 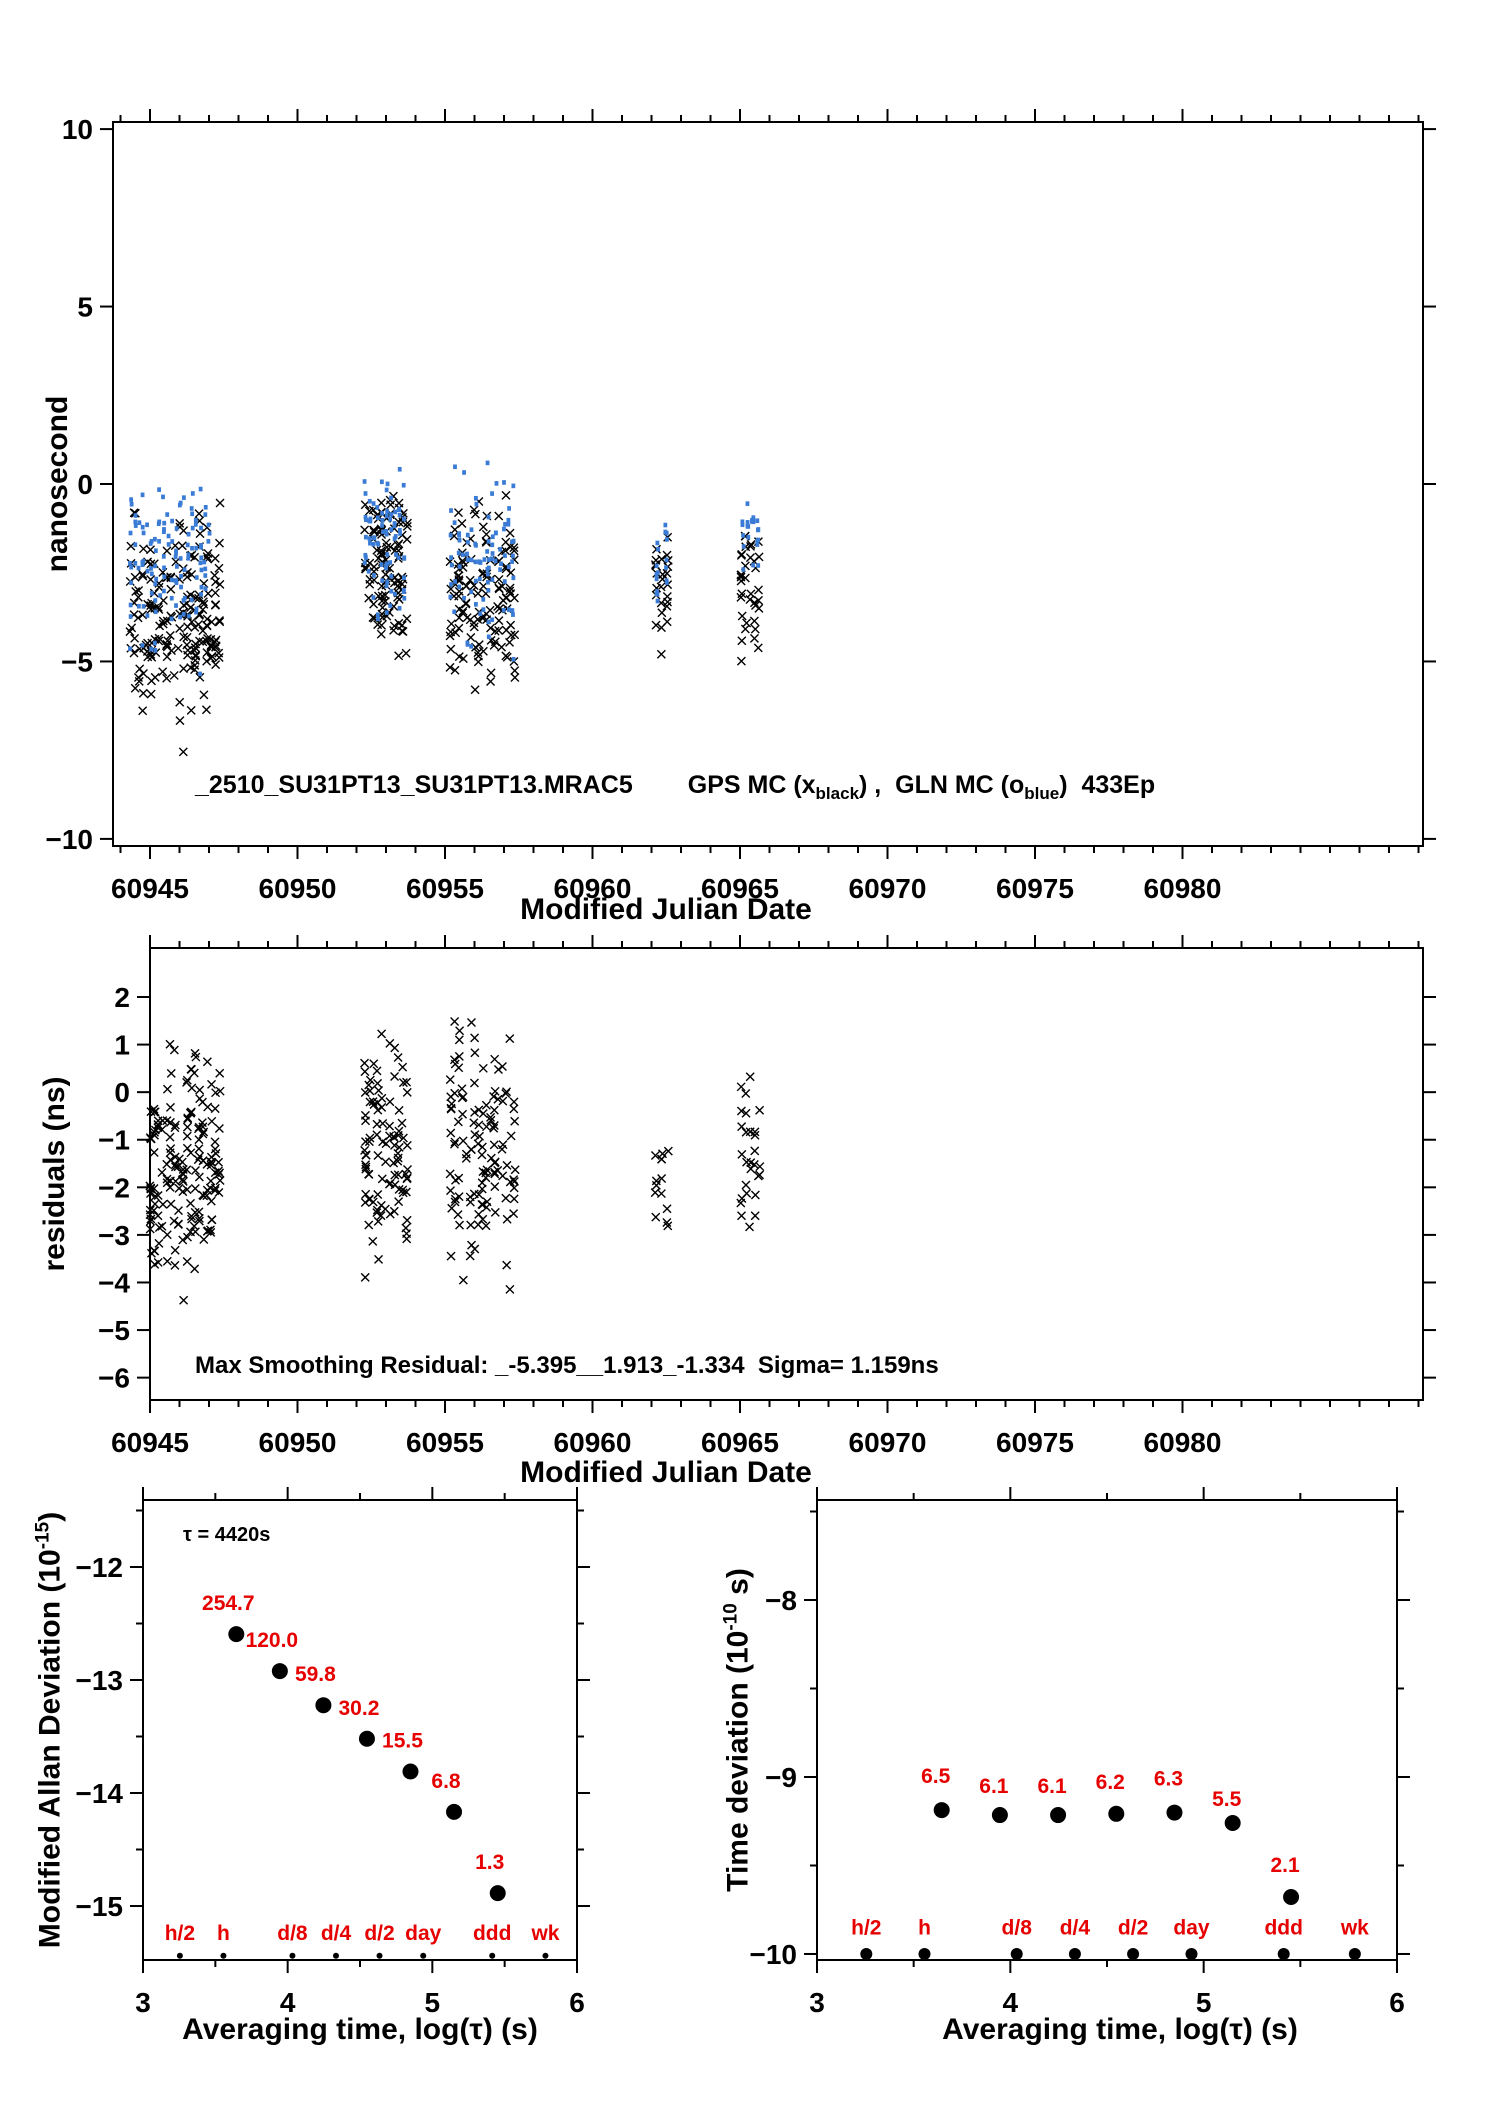 What do you see at coordinates (1285, 1865) in the screenshot?
I see `svg-text: 2.1` at bounding box center [1285, 1865].